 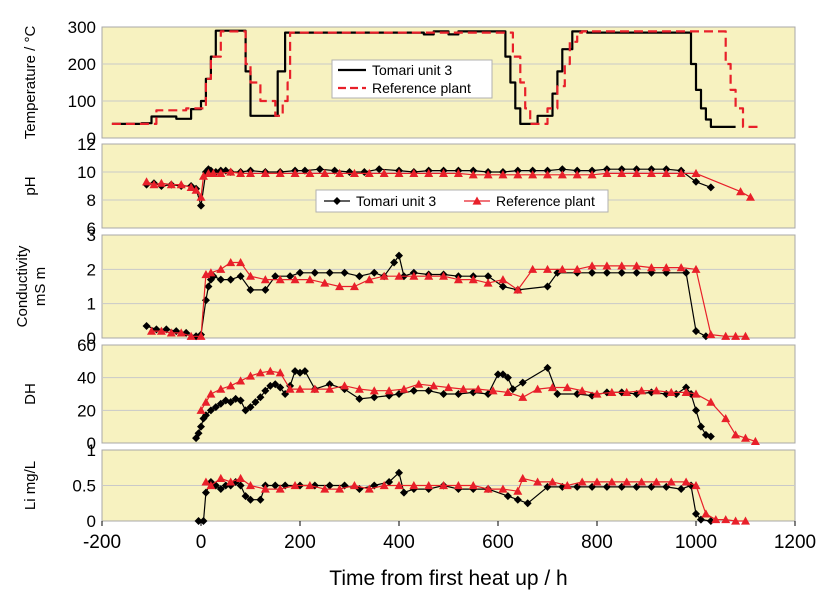 What do you see at coordinates (30, 83) in the screenshot?
I see `y-axis-label: Temperature / °C` at bounding box center [30, 83].